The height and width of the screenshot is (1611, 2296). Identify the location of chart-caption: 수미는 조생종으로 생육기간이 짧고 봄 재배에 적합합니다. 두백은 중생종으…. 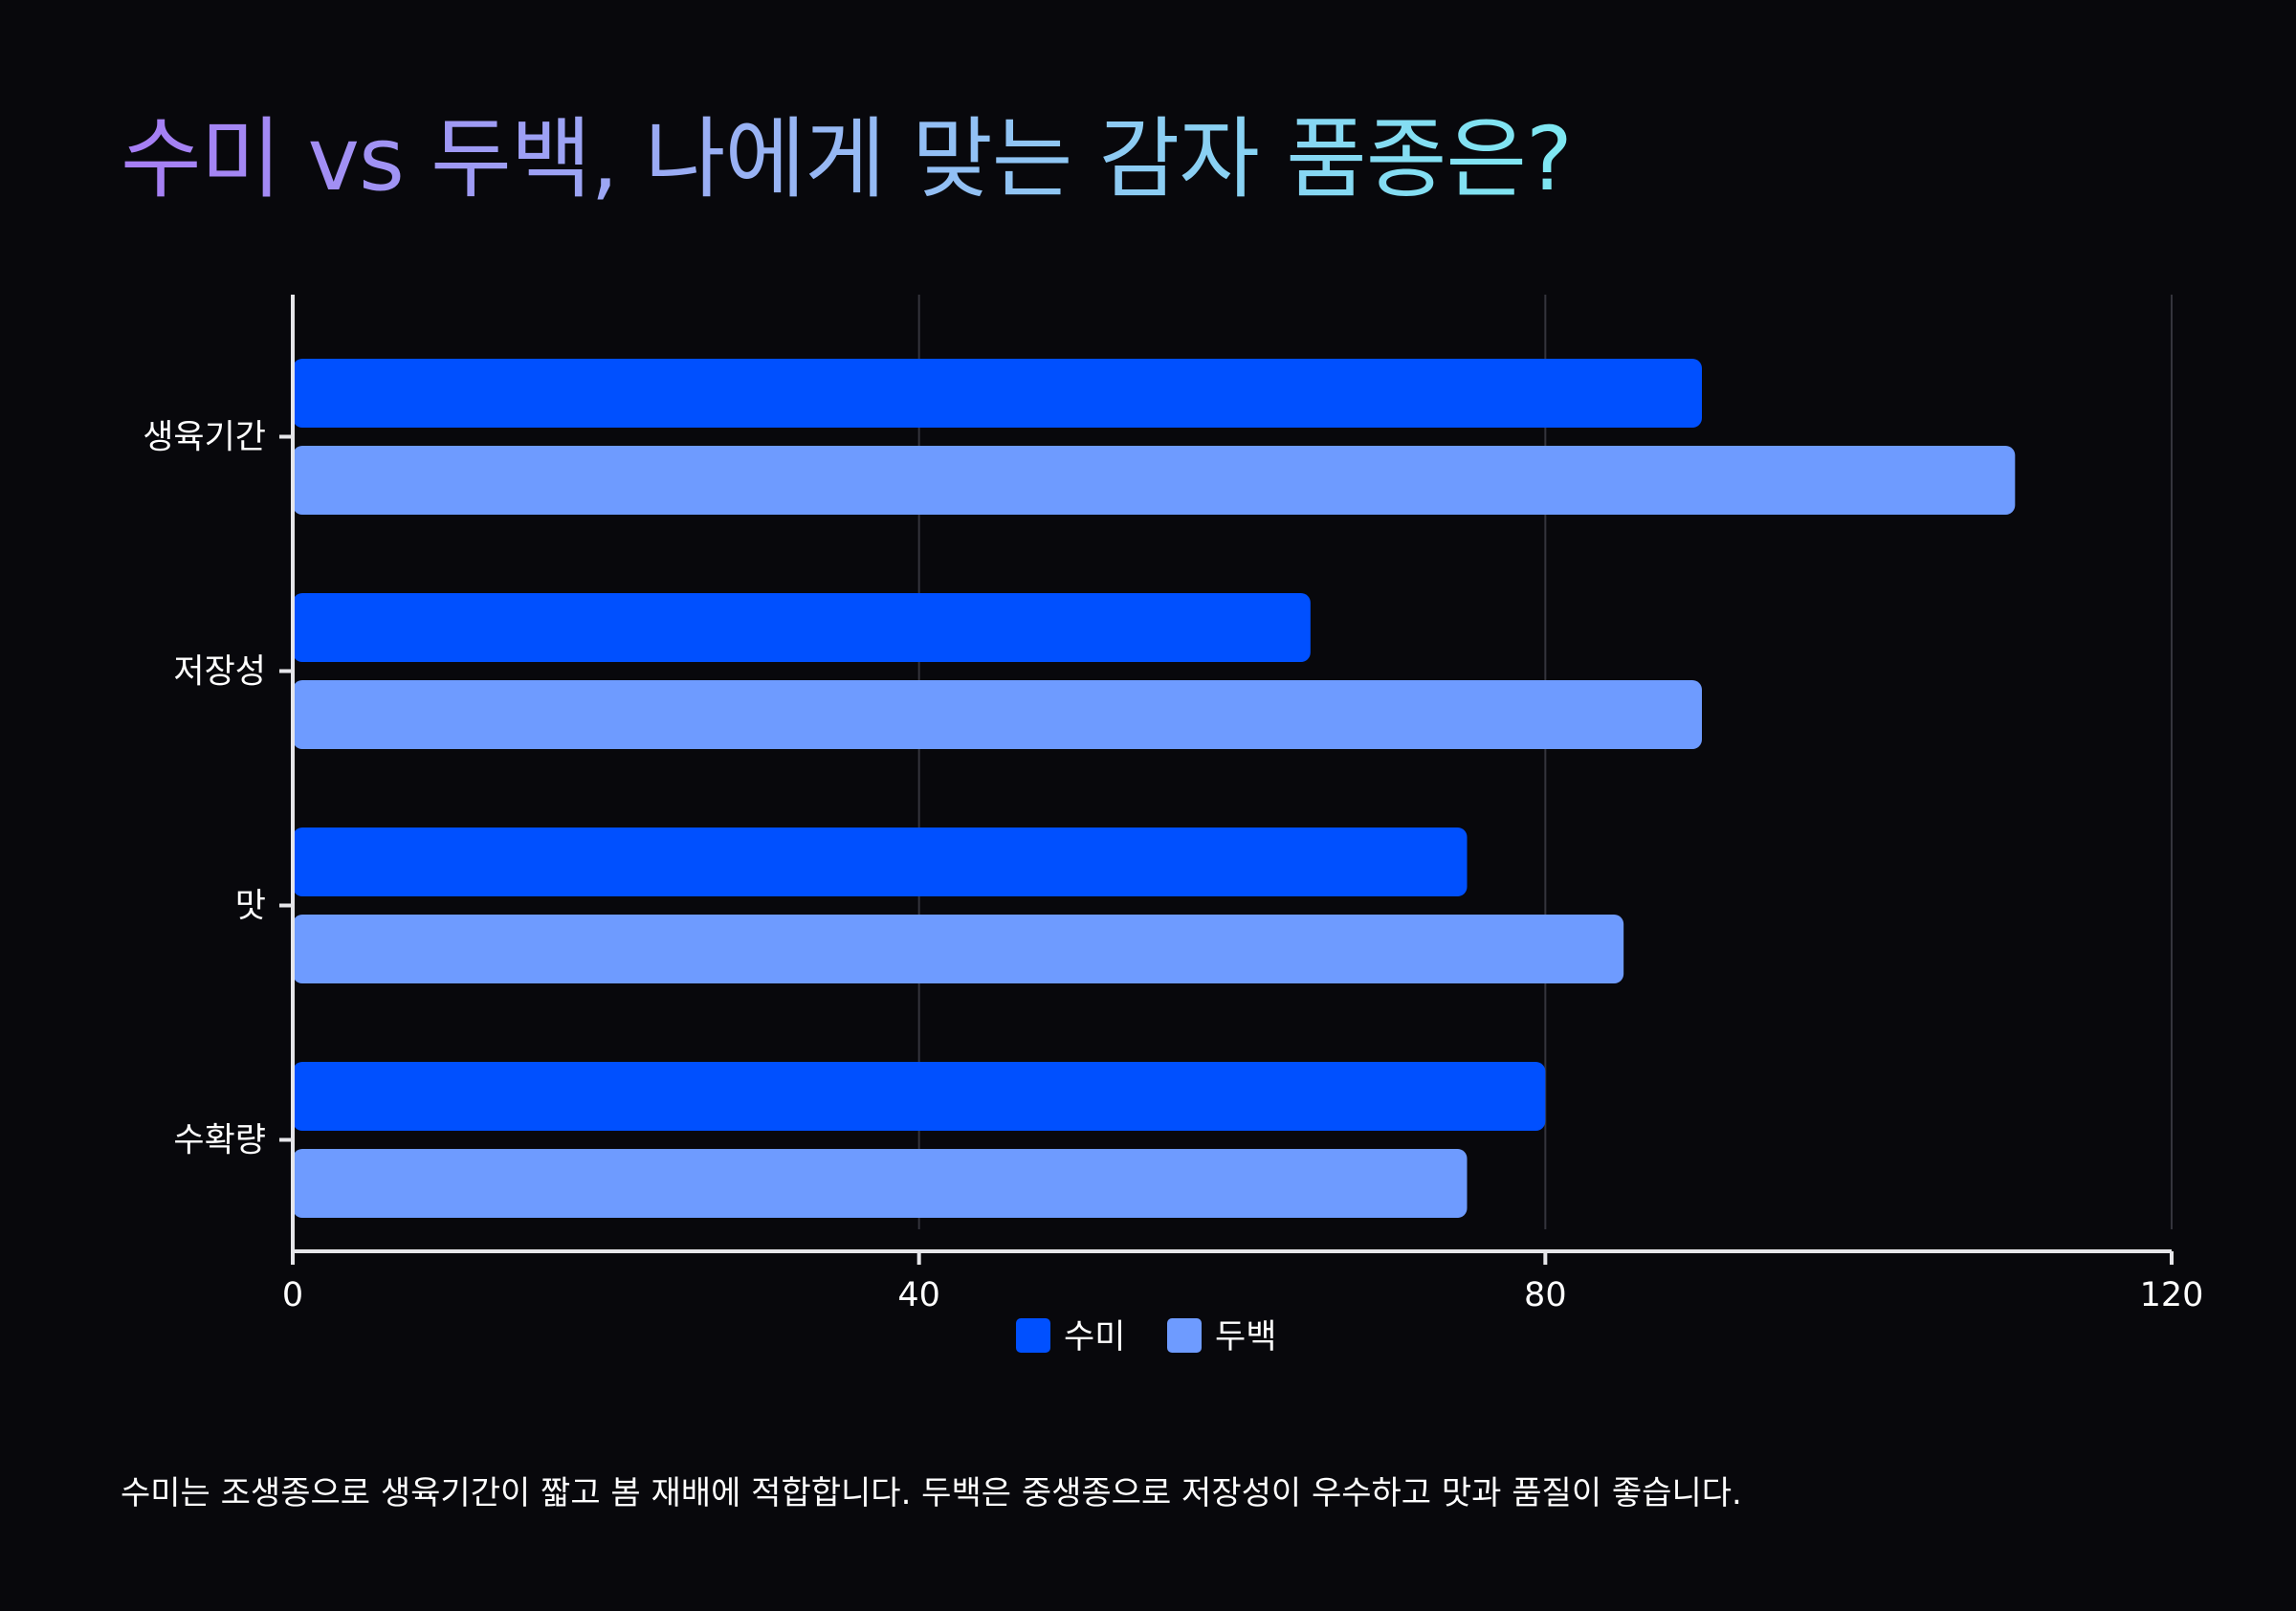
(932, 1493).